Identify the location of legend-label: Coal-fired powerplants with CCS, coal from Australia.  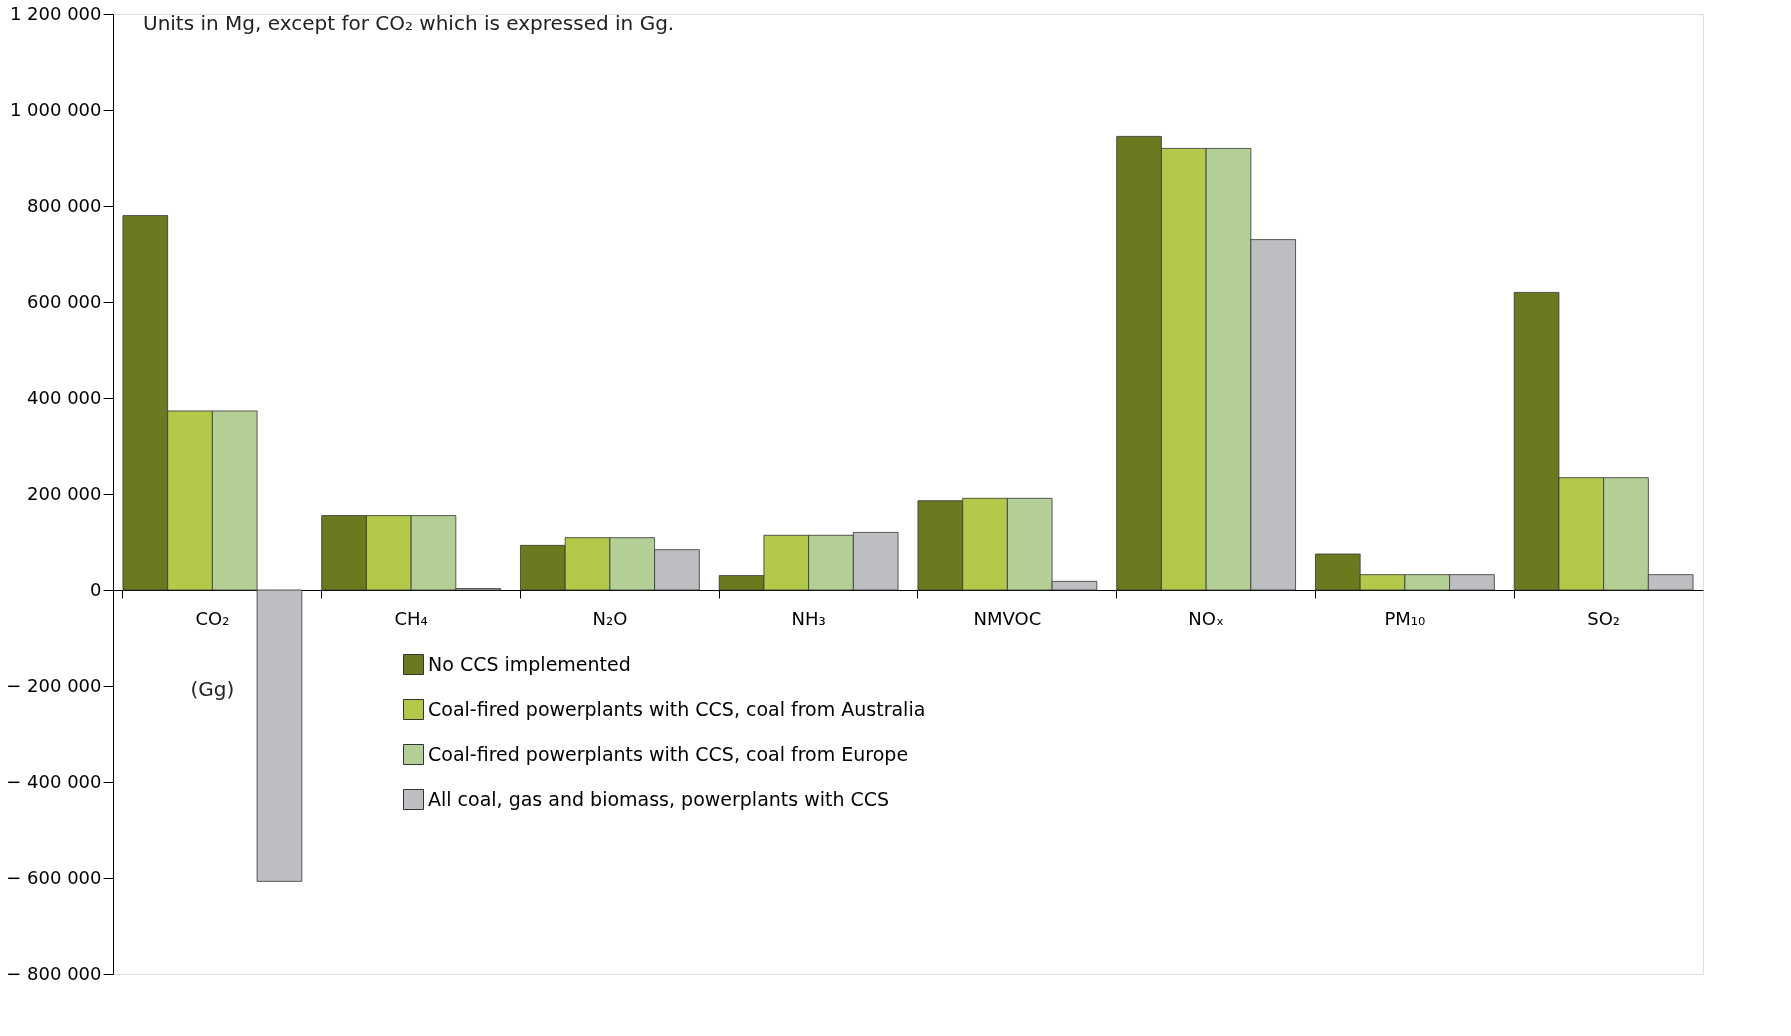
(677, 708).